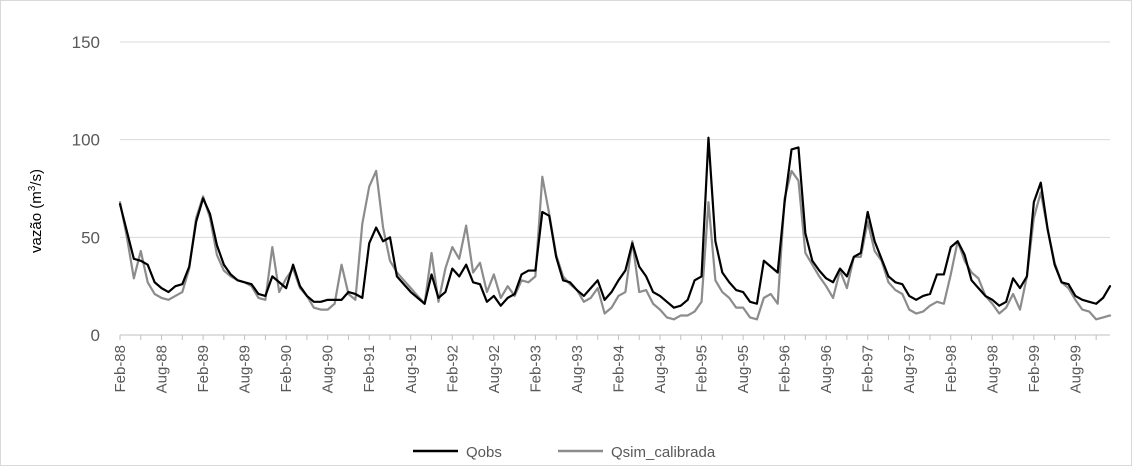 The width and height of the screenshot is (1132, 466). What do you see at coordinates (702, 369) in the screenshot?
I see `x-tick-label: Feb-95` at bounding box center [702, 369].